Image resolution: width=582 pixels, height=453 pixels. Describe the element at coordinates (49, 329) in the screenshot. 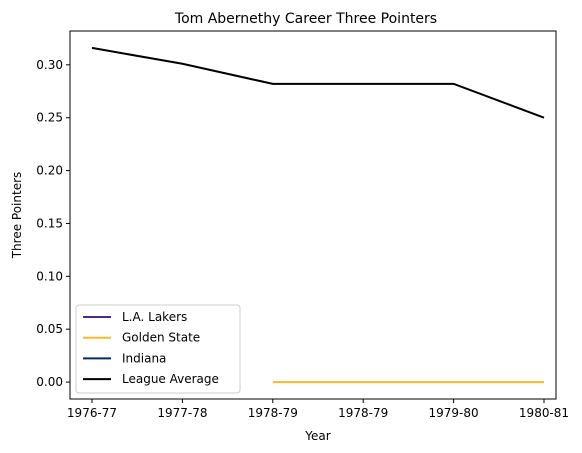

I see `y-tick-label: 0.05` at that location.